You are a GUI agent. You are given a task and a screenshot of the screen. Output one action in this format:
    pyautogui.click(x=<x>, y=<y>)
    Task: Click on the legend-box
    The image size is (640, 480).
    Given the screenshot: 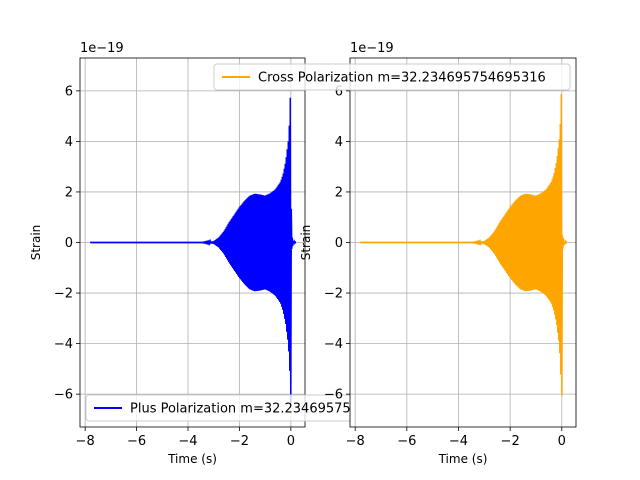 What is the action you would take?
    pyautogui.click(x=392, y=77)
    